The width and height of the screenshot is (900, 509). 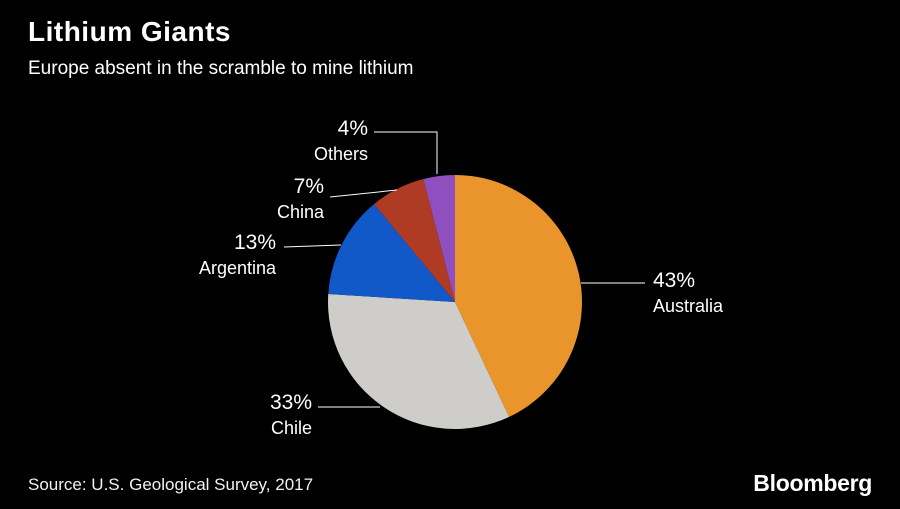 I want to click on slice-name: Chile, so click(x=291, y=428).